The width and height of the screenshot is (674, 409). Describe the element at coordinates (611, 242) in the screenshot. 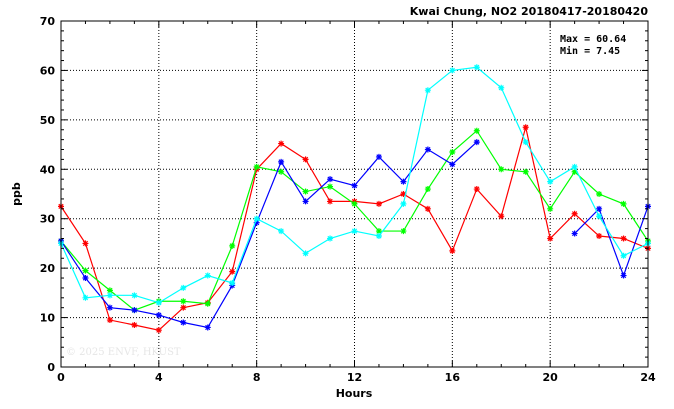

I see `series-line` at that location.